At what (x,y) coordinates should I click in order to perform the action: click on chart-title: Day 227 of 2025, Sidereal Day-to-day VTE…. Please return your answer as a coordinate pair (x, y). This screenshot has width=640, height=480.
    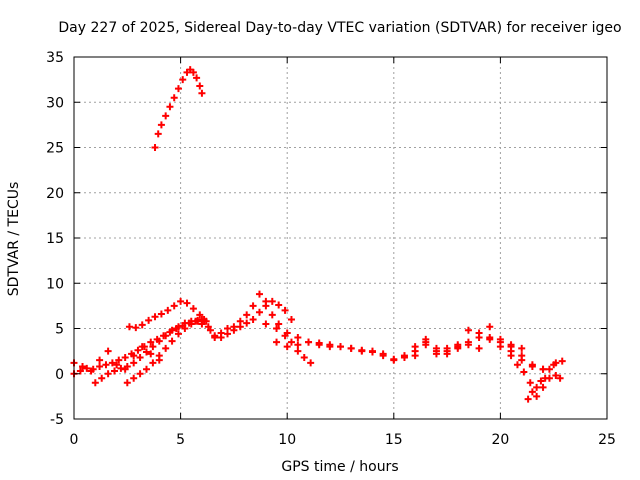
    Looking at the image, I should click on (339, 28).